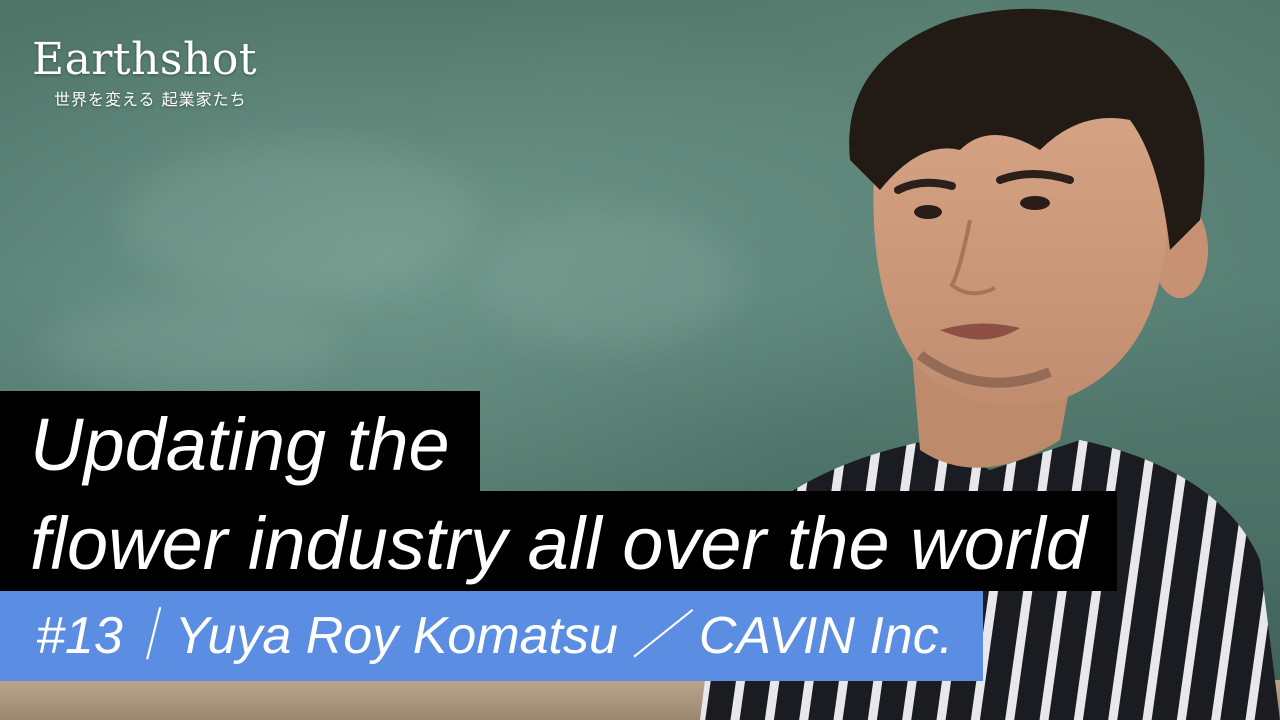 This screenshot has width=1280, height=720. What do you see at coordinates (1027, 129) in the screenshot?
I see `hair` at bounding box center [1027, 129].